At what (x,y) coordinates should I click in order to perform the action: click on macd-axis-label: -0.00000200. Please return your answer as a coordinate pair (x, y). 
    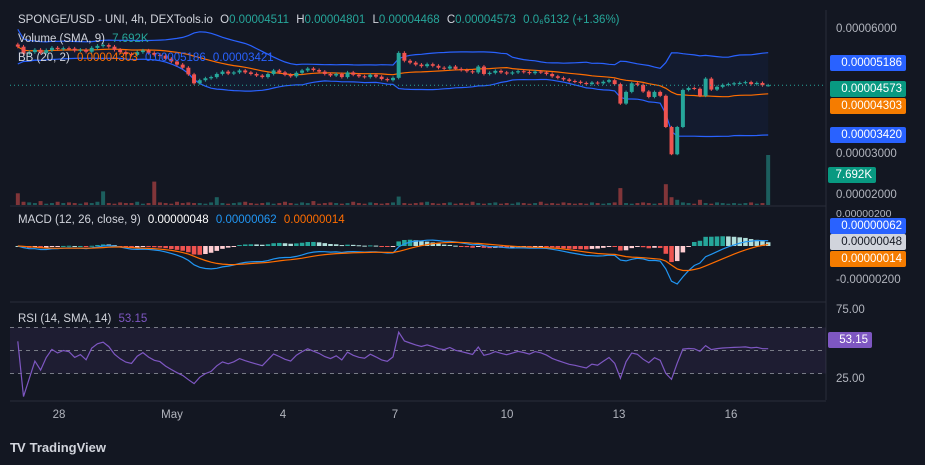
    Looking at the image, I should click on (868, 280).